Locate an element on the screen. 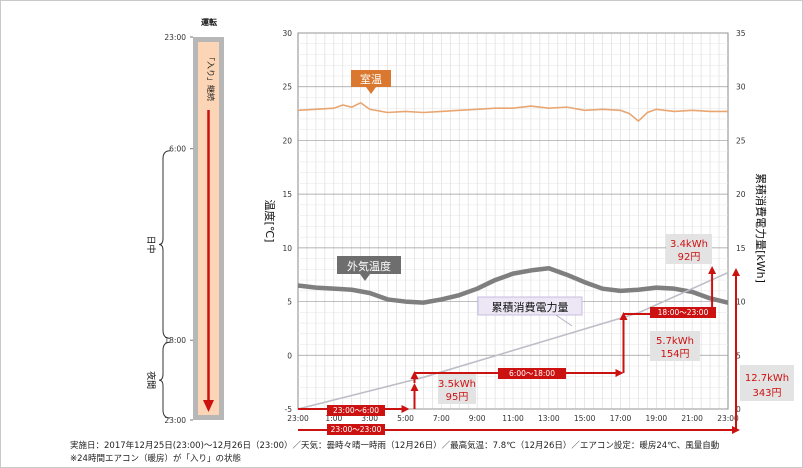 The height and width of the screenshot is (468, 803). range-label-night: 23:00～6:00 is located at coordinates (356, 410).